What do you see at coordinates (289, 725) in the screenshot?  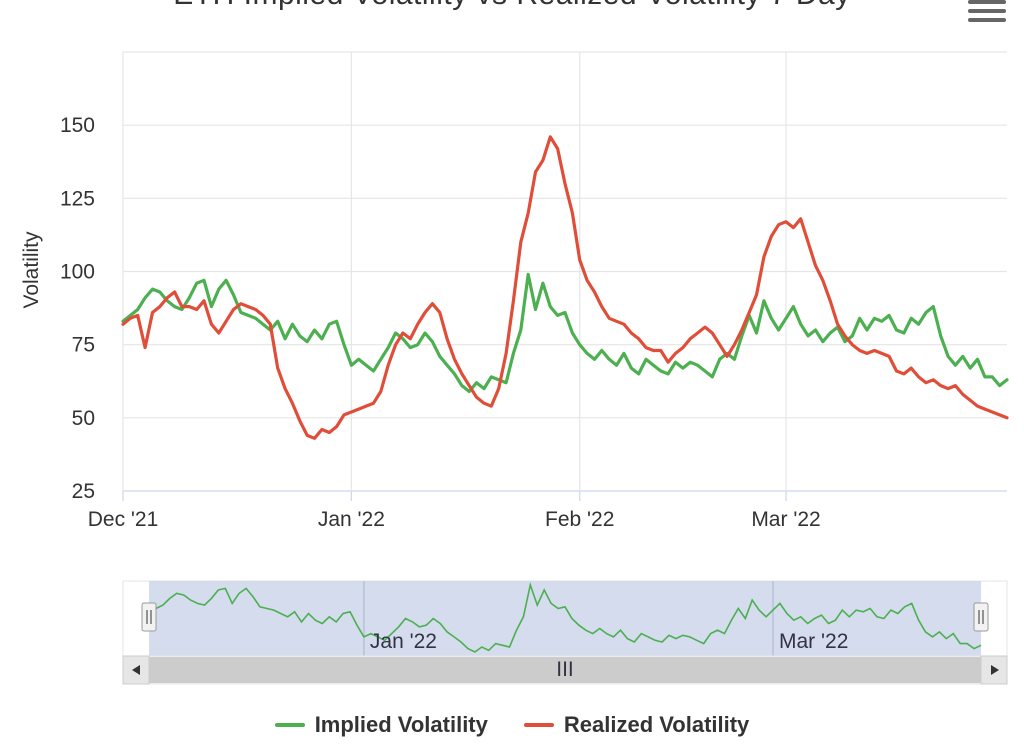 I see `legend-swatch-implied` at bounding box center [289, 725].